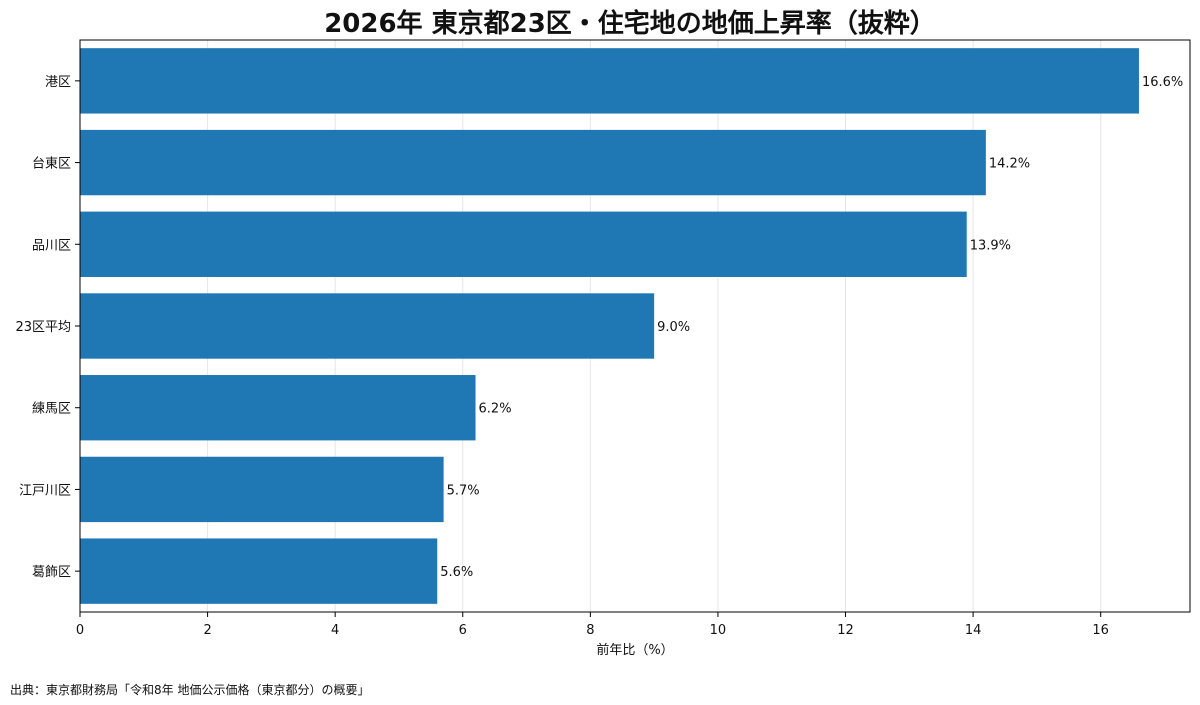 This screenshot has width=1200, height=705. Describe the element at coordinates (58, 82) in the screenshot. I see `y-category-label: 港区` at that location.